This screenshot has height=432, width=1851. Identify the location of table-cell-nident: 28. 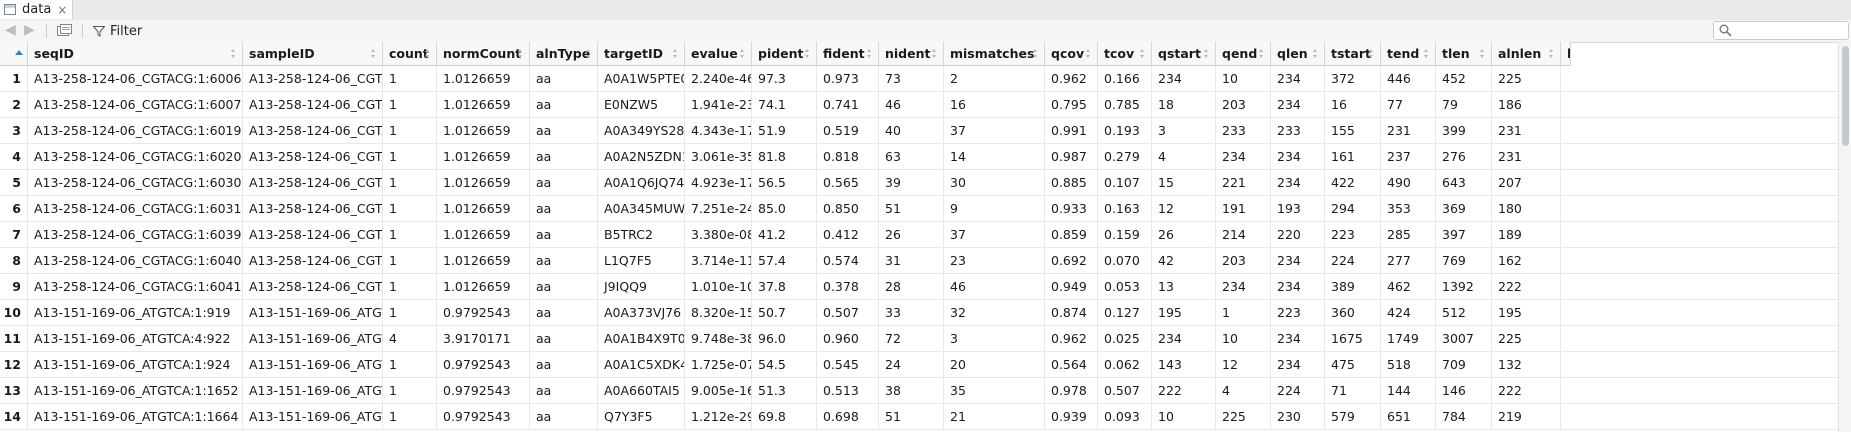
(911, 287).